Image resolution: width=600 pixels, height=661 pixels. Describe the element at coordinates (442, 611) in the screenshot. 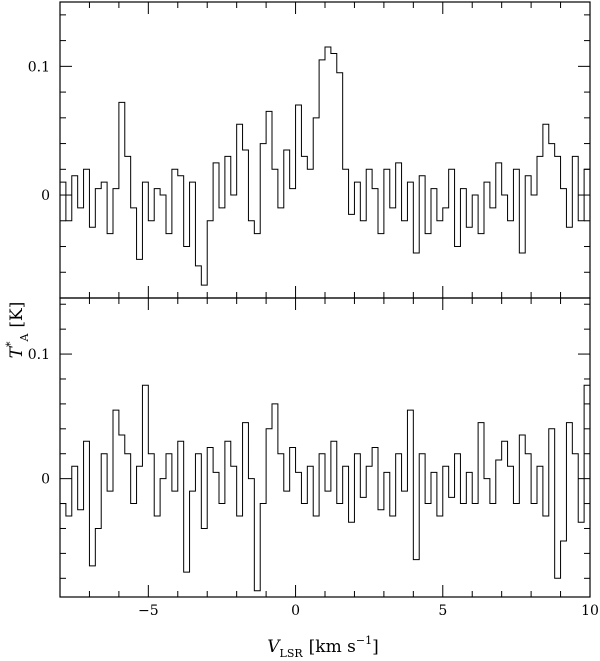

I see `x-tick-label: 5` at that location.